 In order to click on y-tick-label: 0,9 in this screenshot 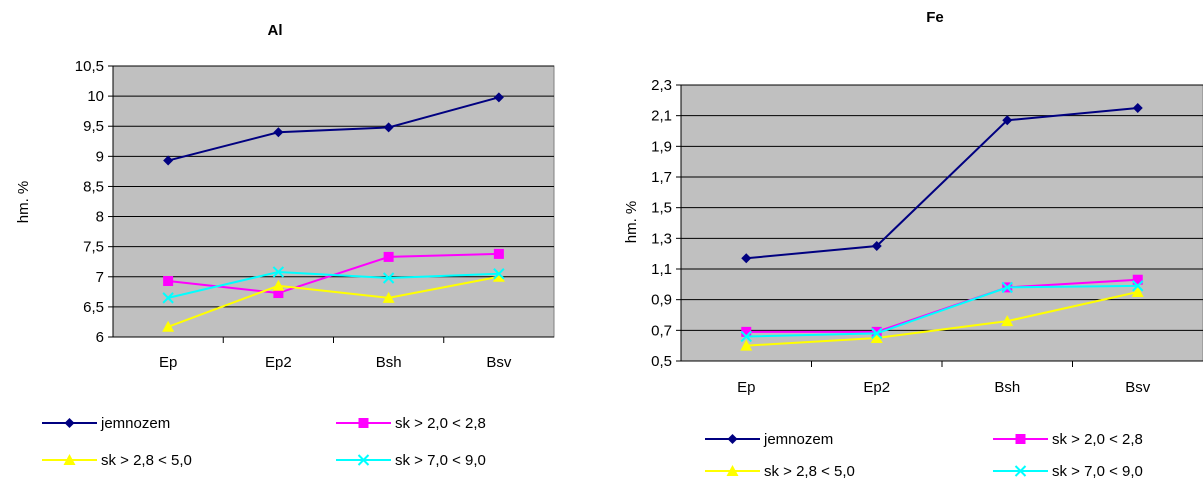, I will do `click(661, 300)`.